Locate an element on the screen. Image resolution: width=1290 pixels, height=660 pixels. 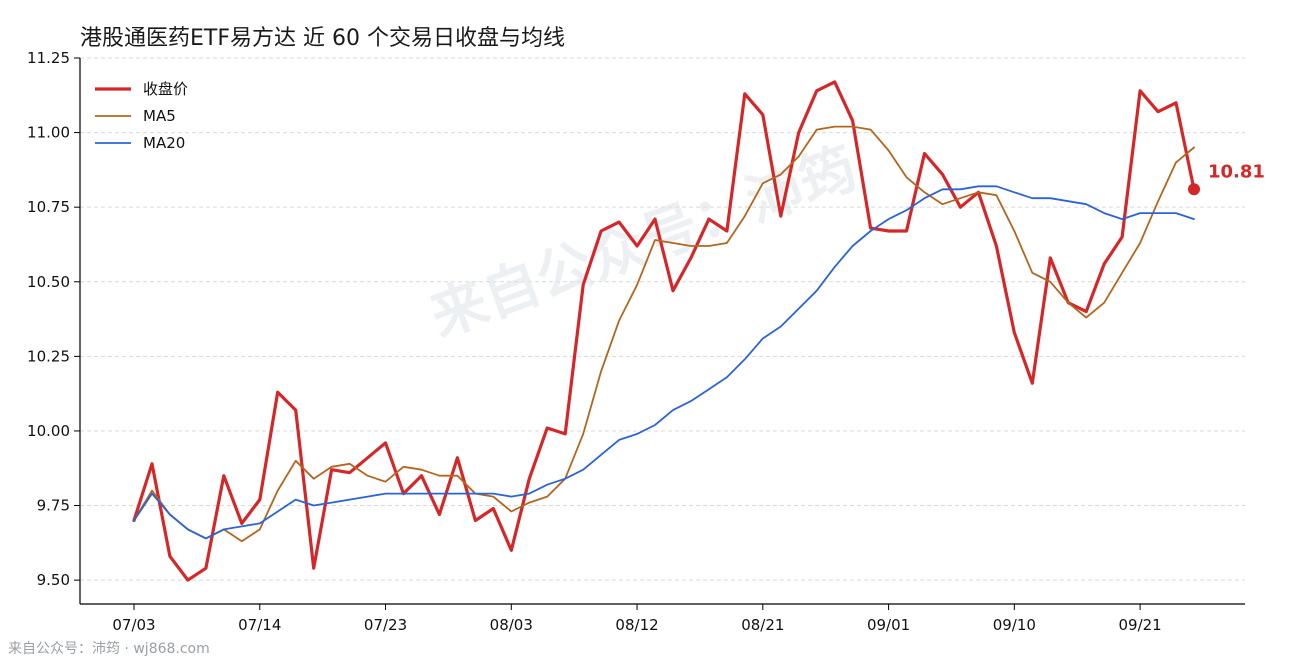
y-tick-label: 9.50 is located at coordinates (53, 580).